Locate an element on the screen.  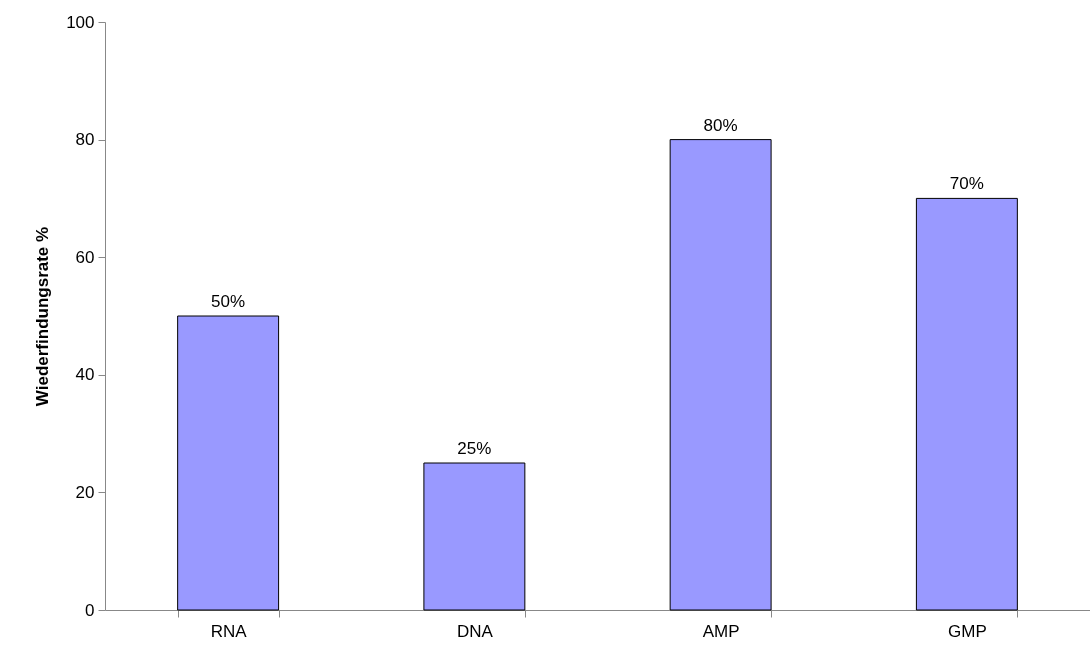
y-tick-label: 0 is located at coordinates (90, 610).